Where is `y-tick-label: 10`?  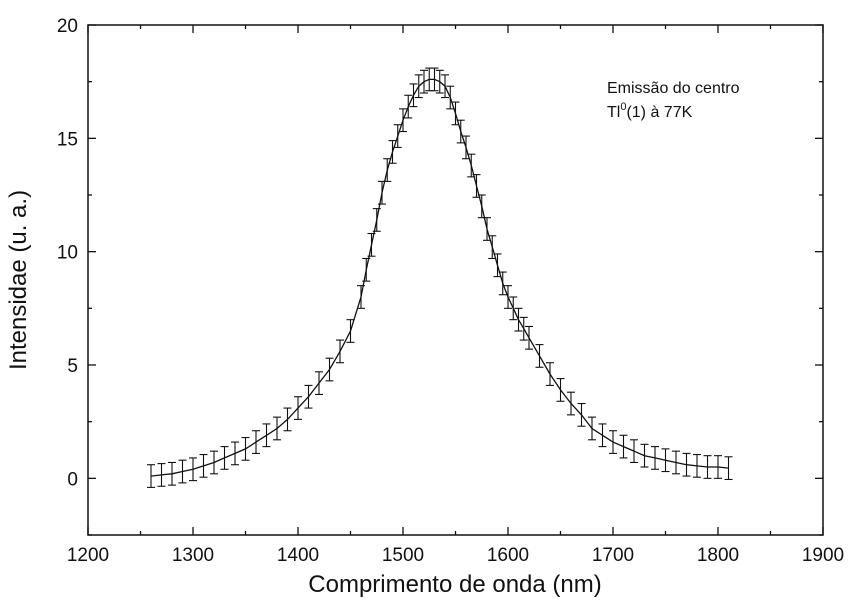 y-tick-label: 10 is located at coordinates (67, 253).